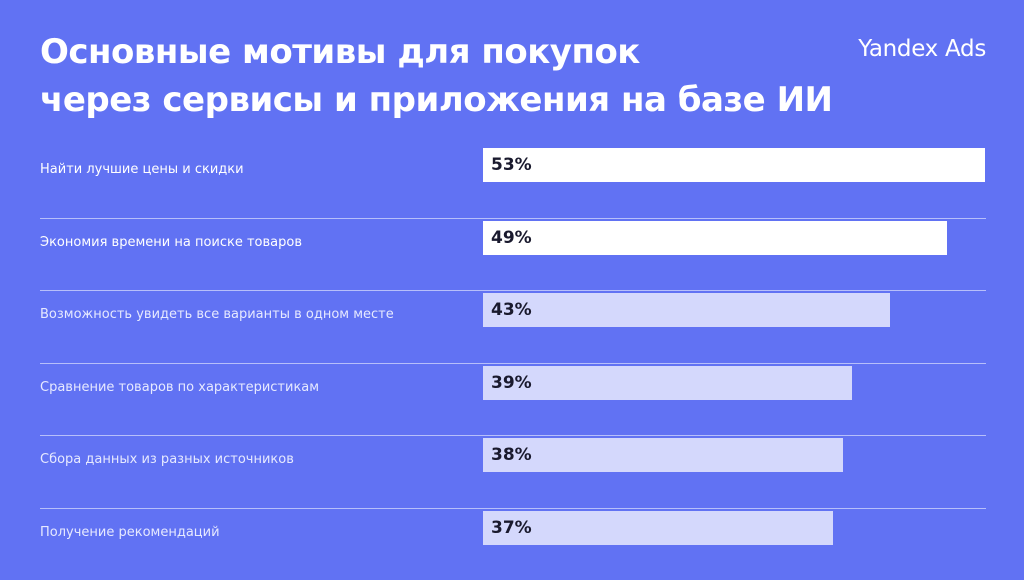 The height and width of the screenshot is (580, 1024). What do you see at coordinates (511, 455) in the screenshot?
I see `bar-value-label: 38%` at bounding box center [511, 455].